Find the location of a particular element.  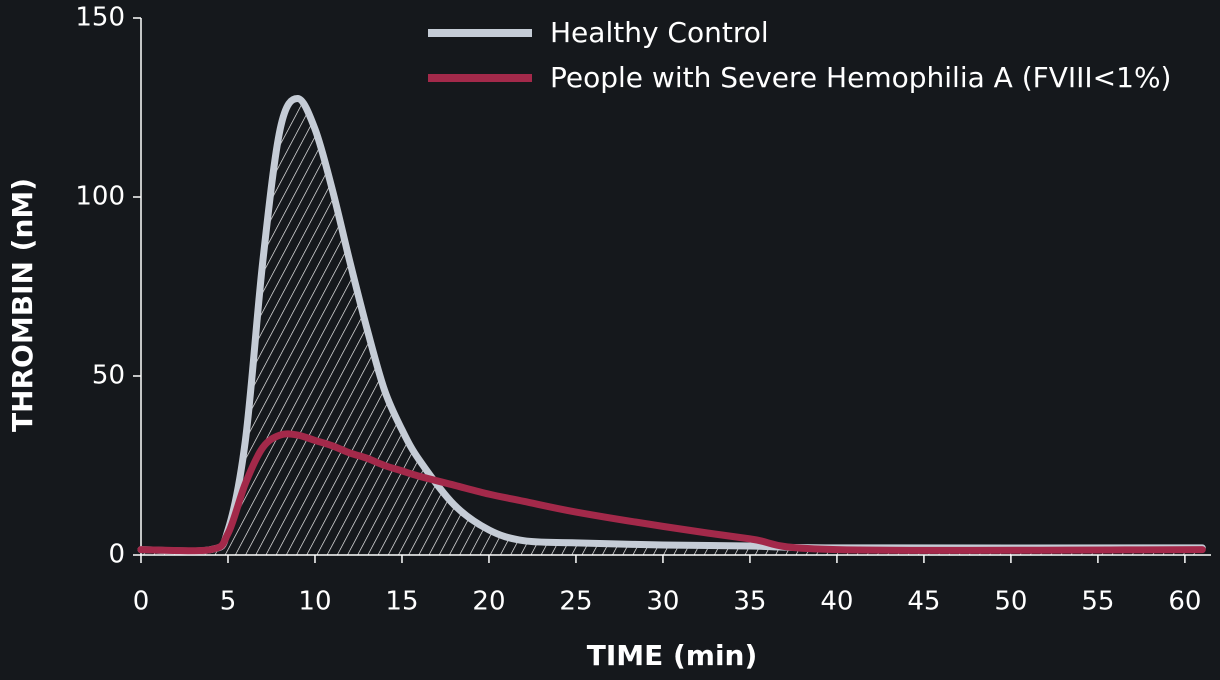

x-tick-label: 35 is located at coordinates (749, 602).